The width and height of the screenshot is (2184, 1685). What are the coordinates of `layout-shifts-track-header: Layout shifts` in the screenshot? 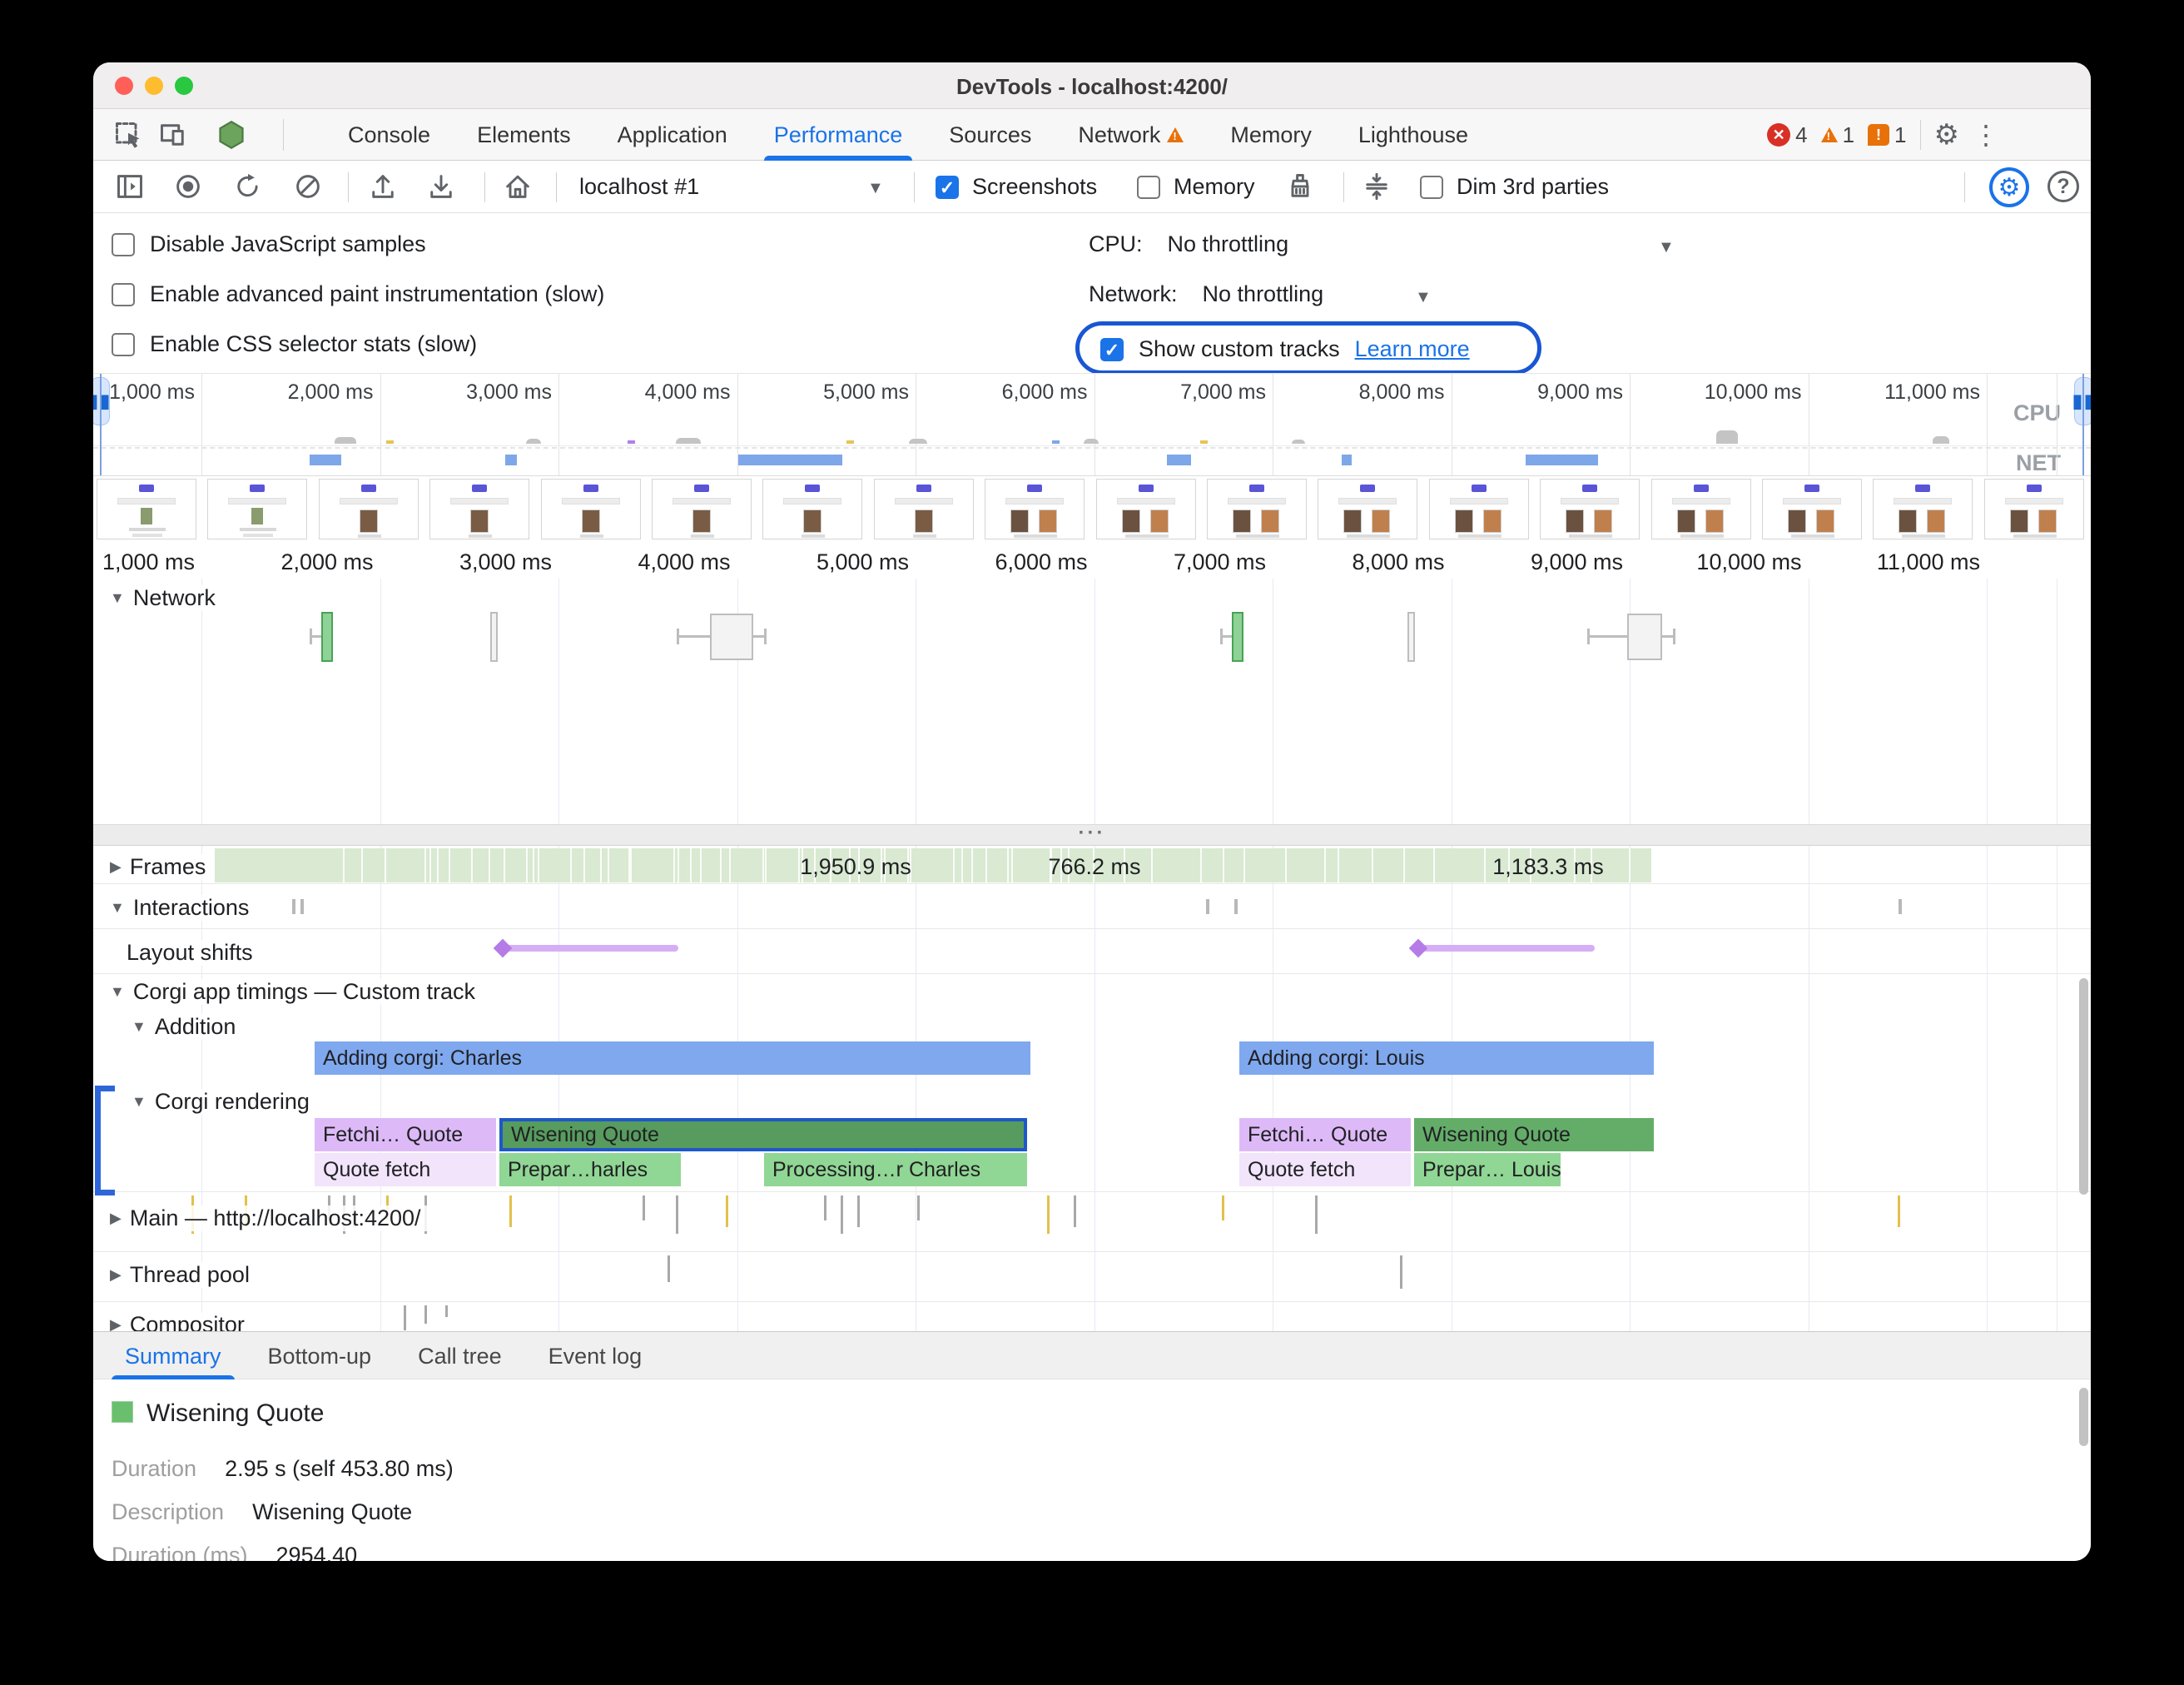 It's located at (194, 953).